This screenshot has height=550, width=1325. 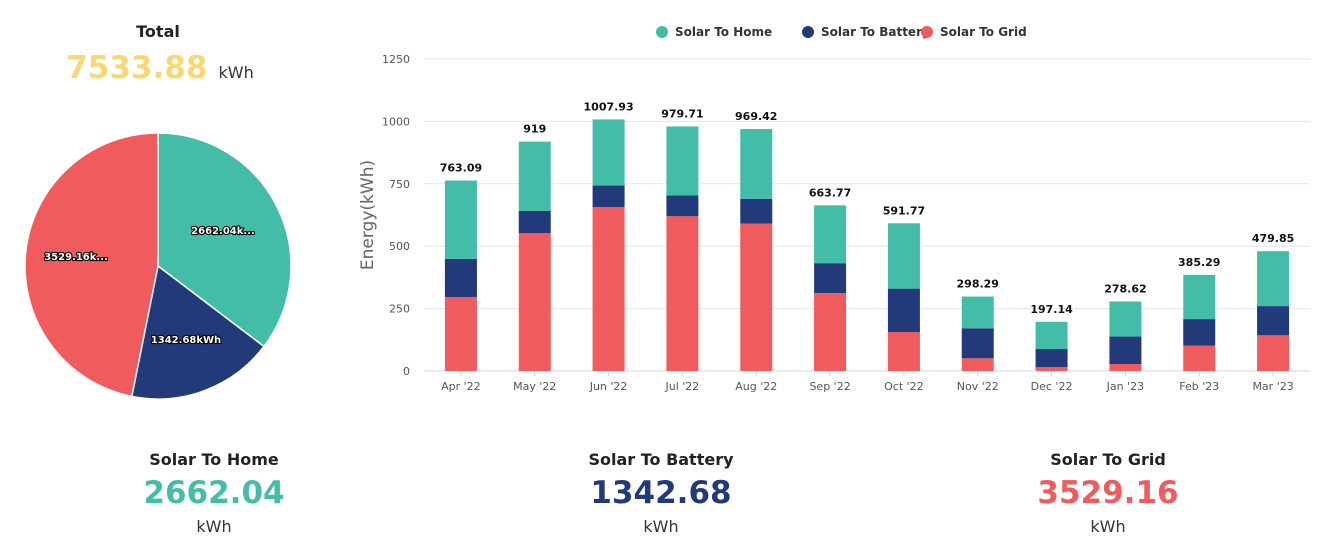 What do you see at coordinates (875, 32) in the screenshot?
I see `legend-label: Solar To Battery` at bounding box center [875, 32].